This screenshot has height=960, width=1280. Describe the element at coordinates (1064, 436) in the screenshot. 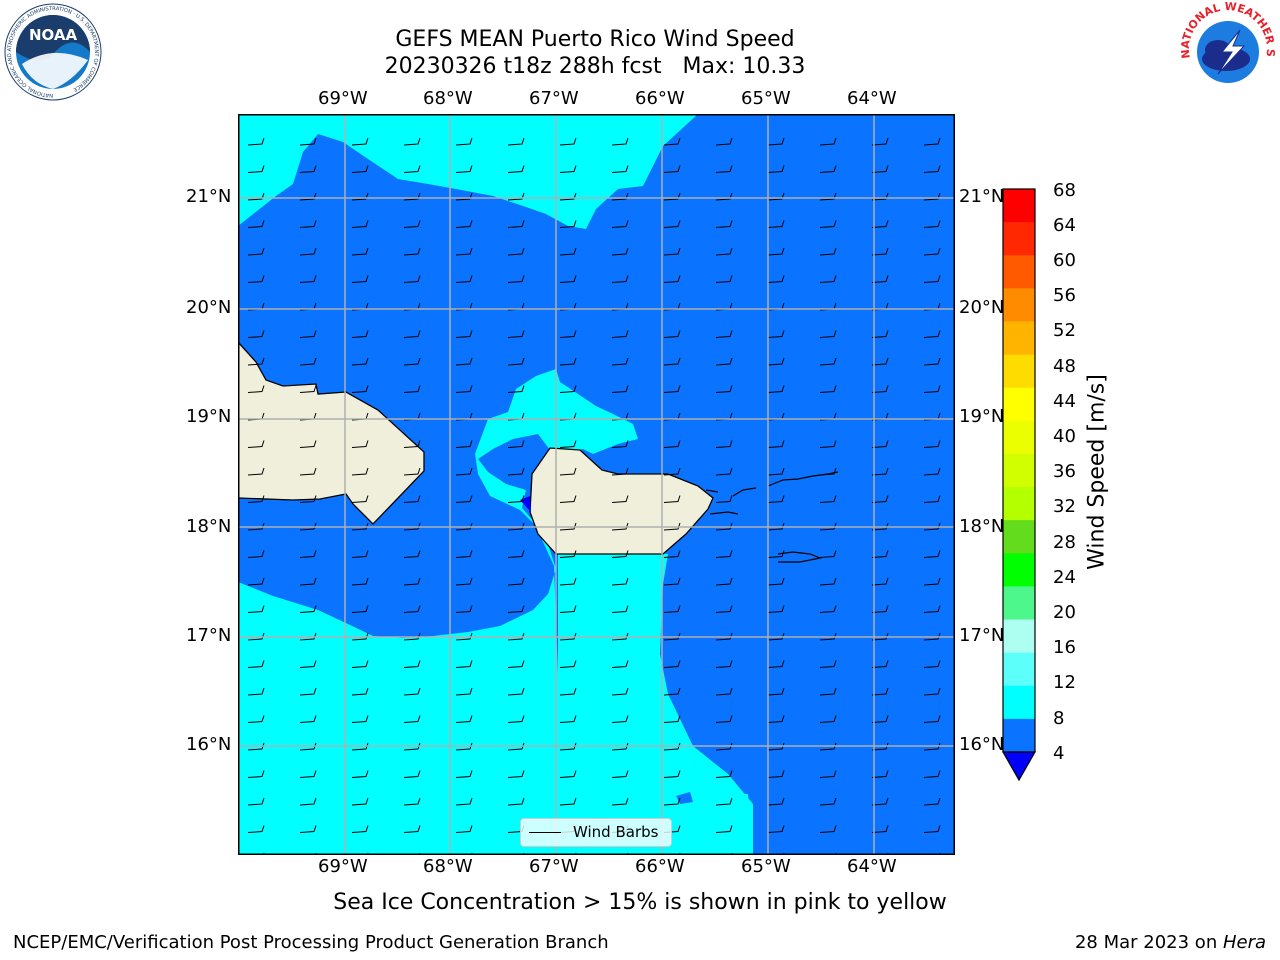

I see `colorbar-tick-40: 40` at that location.